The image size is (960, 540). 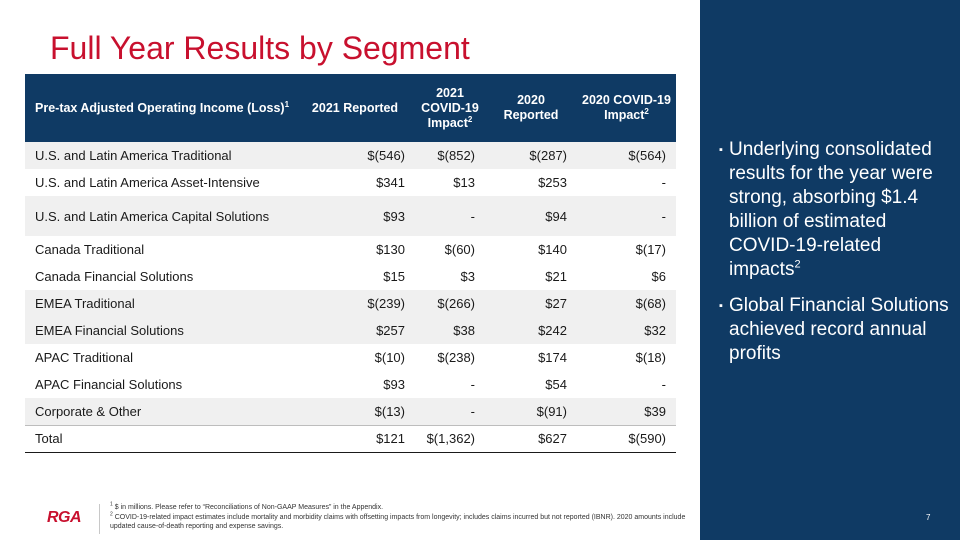 What do you see at coordinates (260, 48) in the screenshot?
I see `page-title: Full Year Results by Segment` at bounding box center [260, 48].